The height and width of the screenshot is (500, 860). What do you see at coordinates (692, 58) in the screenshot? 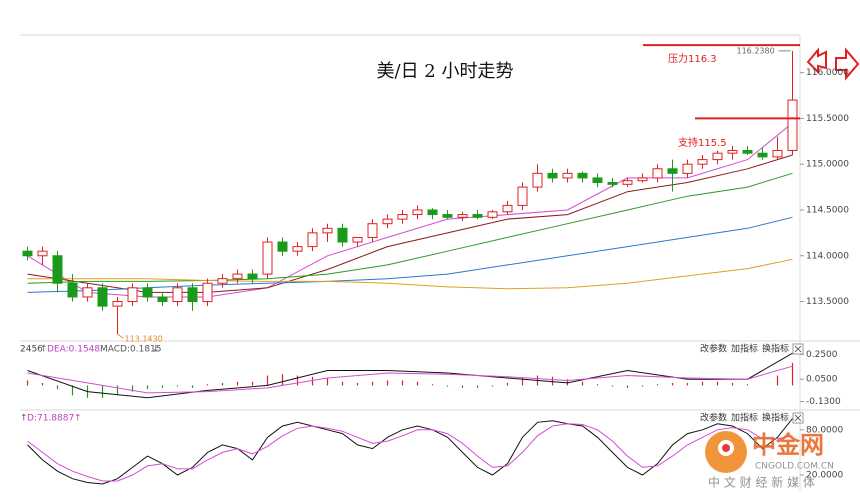
I see `level-label: 压力116.3` at bounding box center [692, 58].